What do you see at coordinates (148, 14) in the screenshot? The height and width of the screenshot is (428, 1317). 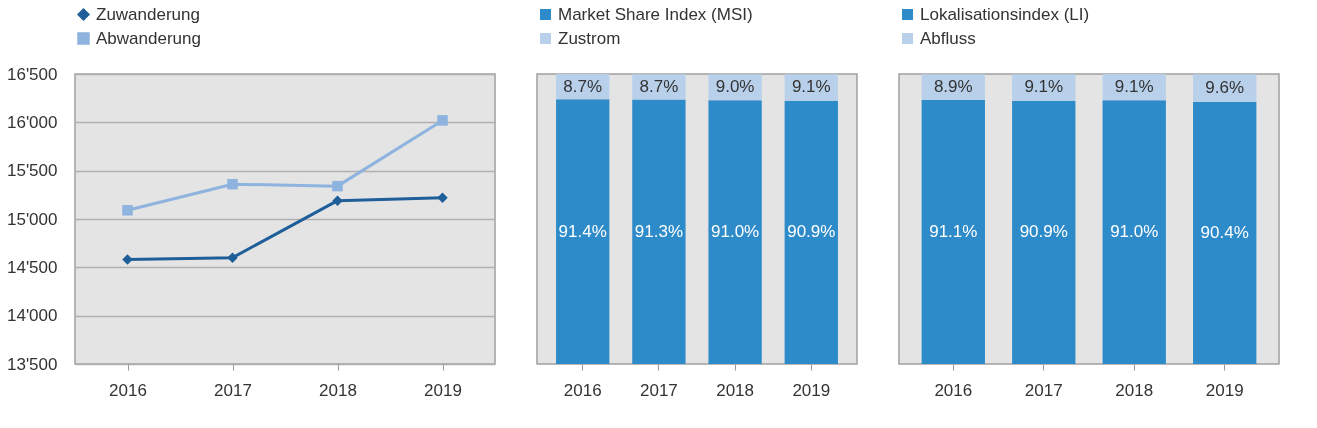 I see `legend-label: Zuwanderung` at bounding box center [148, 14].